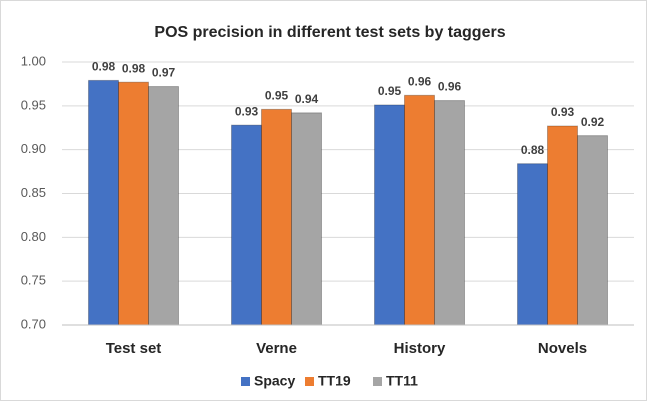 The width and height of the screenshot is (647, 401). Describe the element at coordinates (33, 236) in the screenshot. I see `y-tick-label: 0.80` at that location.